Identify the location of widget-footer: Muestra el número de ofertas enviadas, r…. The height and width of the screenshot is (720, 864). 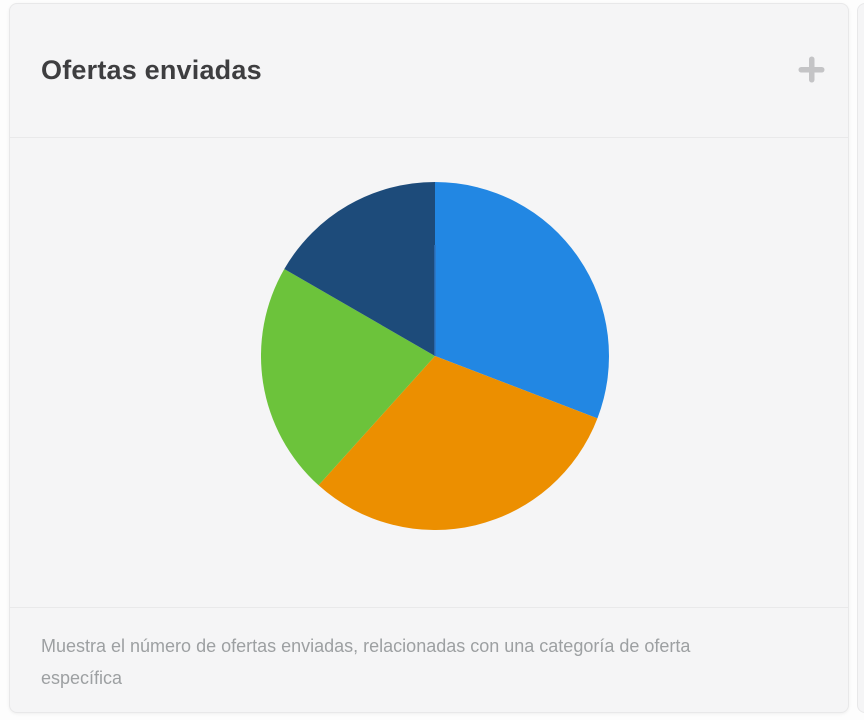
(429, 650).